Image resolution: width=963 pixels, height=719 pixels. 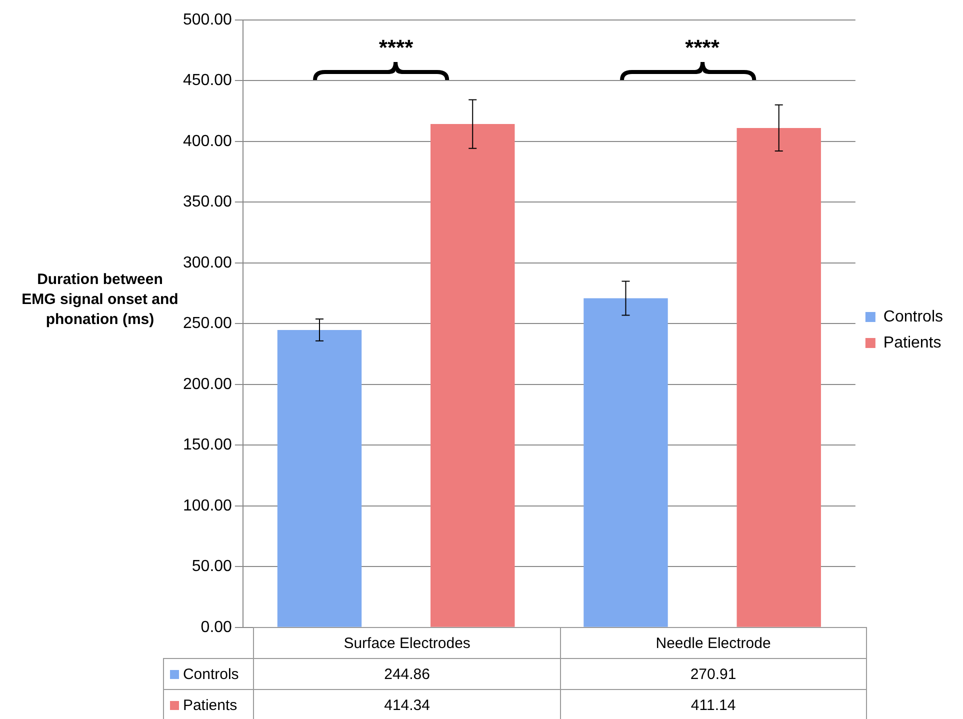 I want to click on x-tick-label: Needle Electrode, so click(x=713, y=643).